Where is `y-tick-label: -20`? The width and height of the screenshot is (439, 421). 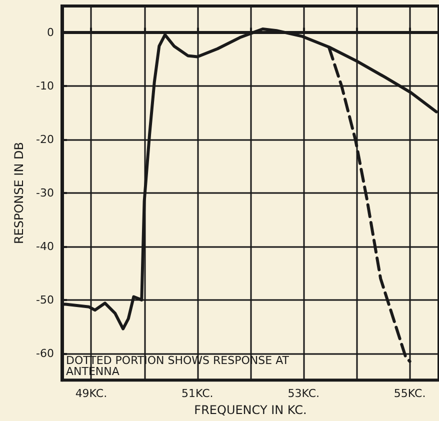 y-tick-label: -20 is located at coordinates (45, 139).